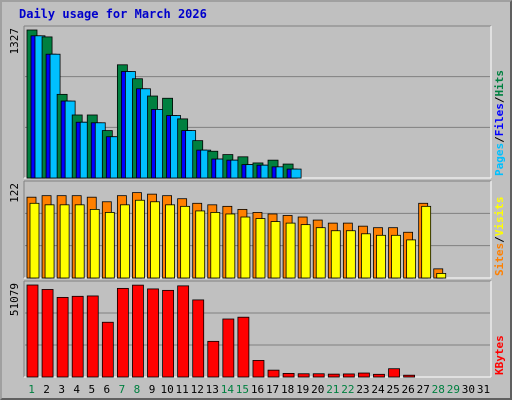  Describe the element at coordinates (499, 259) in the screenshot. I see `legend-item: Sites` at that location.